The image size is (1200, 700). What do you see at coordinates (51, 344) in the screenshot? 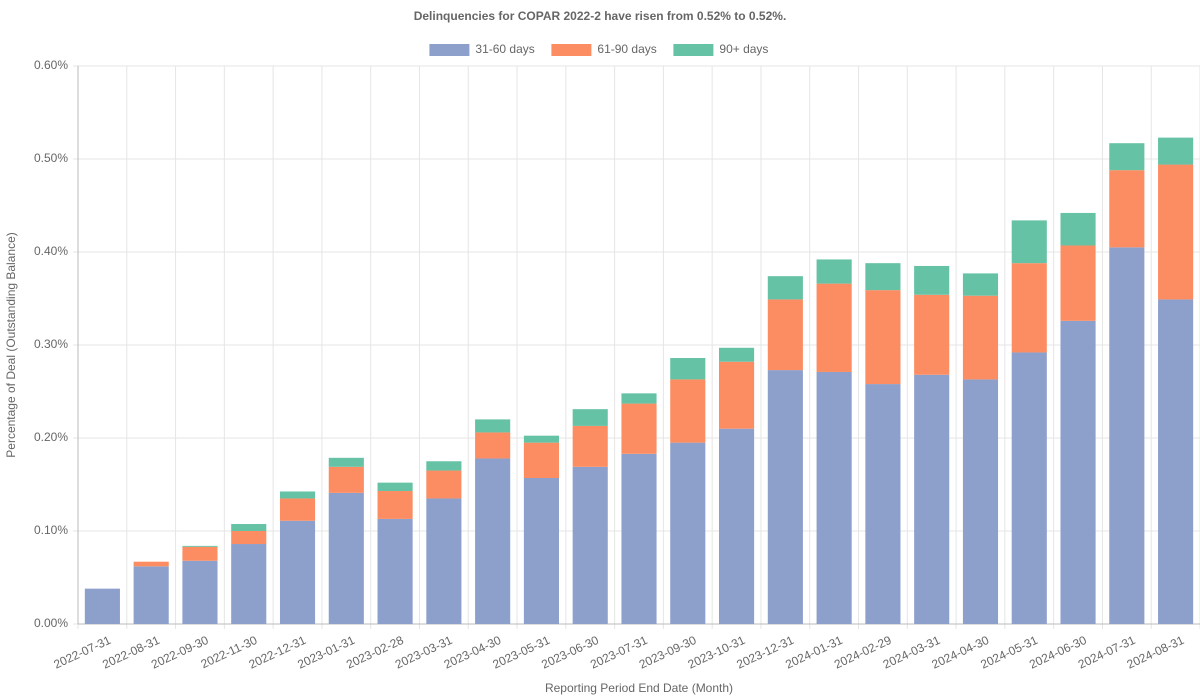
I see `y-tick-label: 0.30%` at bounding box center [51, 344].